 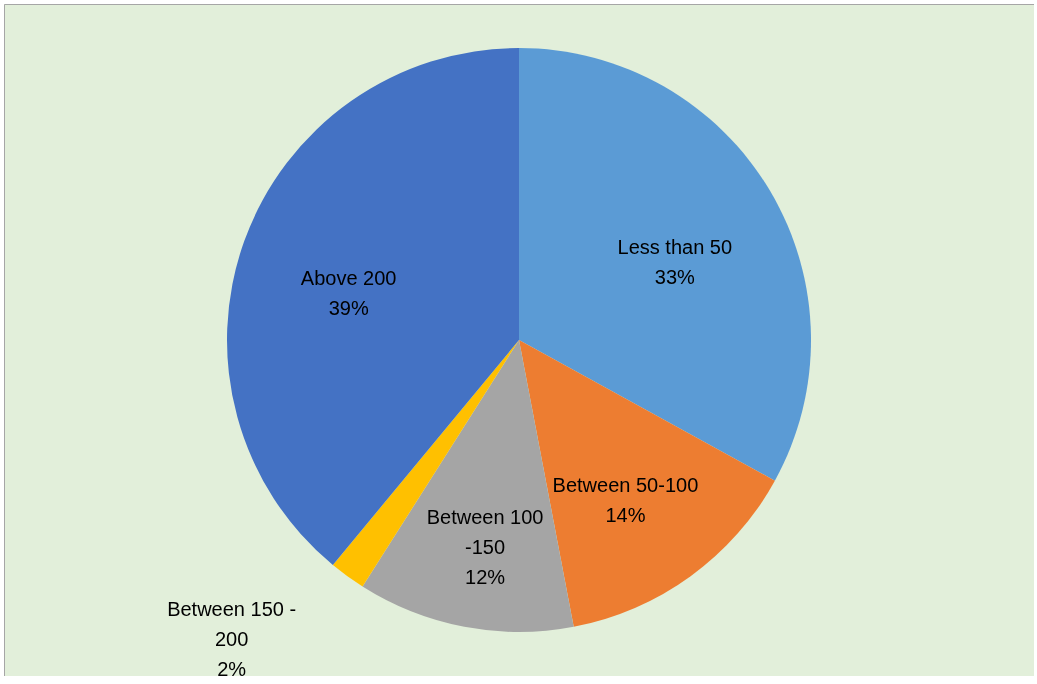 I want to click on data-label: 14%, so click(x=625, y=515).